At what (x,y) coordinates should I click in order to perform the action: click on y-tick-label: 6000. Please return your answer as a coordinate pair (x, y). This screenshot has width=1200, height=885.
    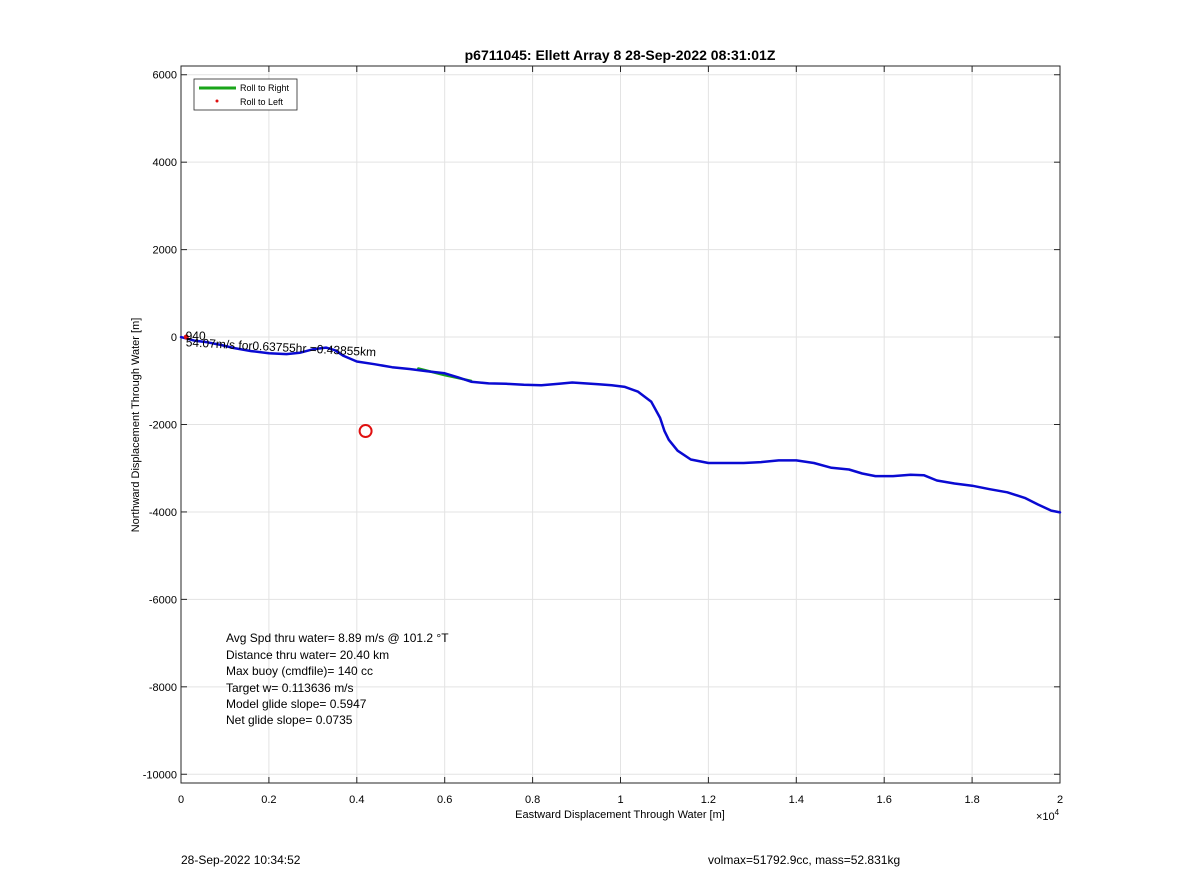
    Looking at the image, I should click on (165, 76).